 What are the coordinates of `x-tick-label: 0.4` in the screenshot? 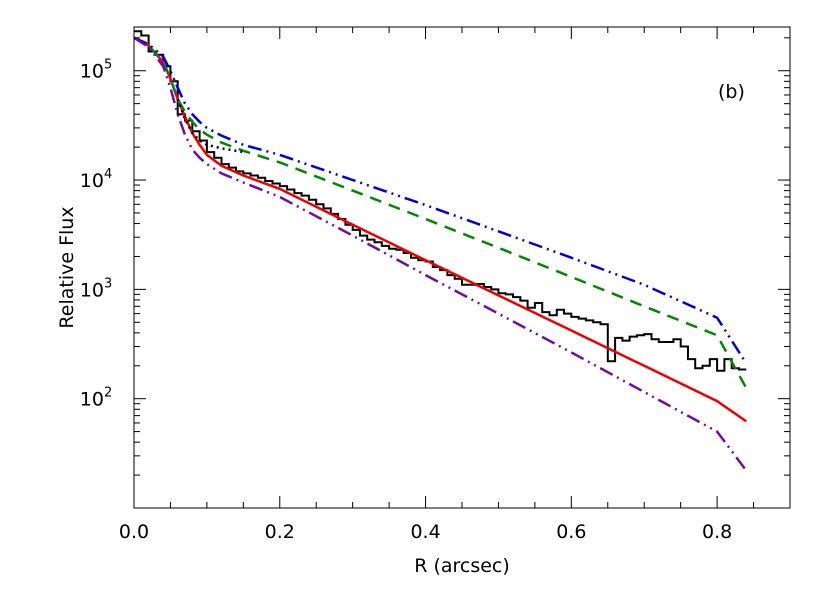 It's located at (425, 532).